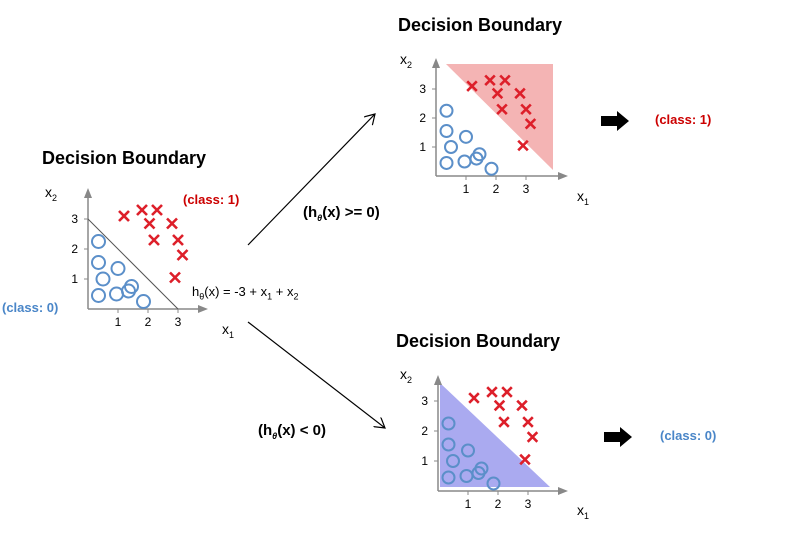 The width and height of the screenshot is (790, 534). Describe the element at coordinates (587, 515) in the screenshot. I see `bottom-x-label-sub: 1` at that location.